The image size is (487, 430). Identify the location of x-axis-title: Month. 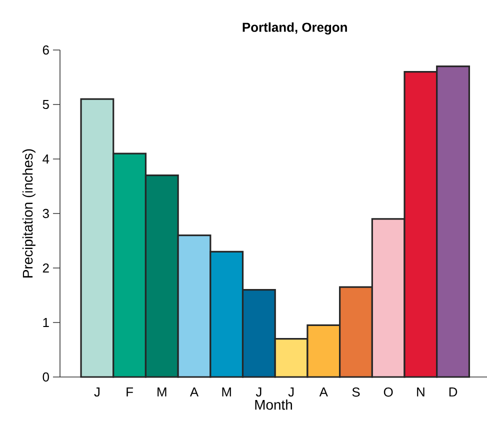
(273, 405).